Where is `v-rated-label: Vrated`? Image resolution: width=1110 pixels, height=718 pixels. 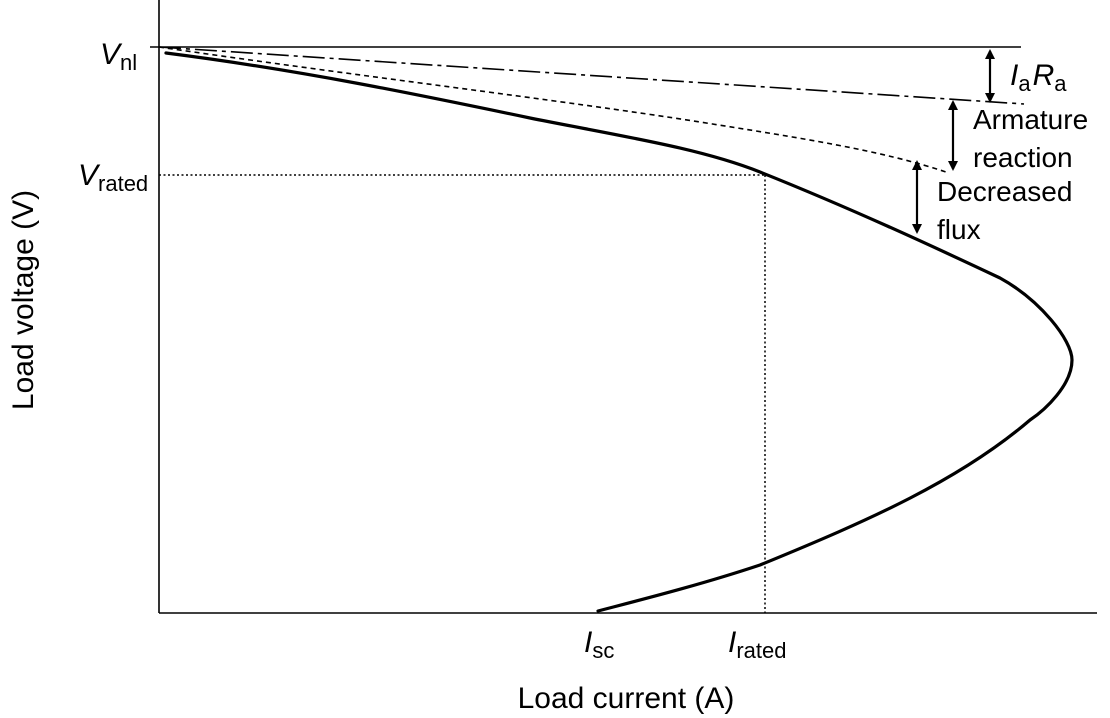 v-rated-label: Vrated is located at coordinates (113, 177).